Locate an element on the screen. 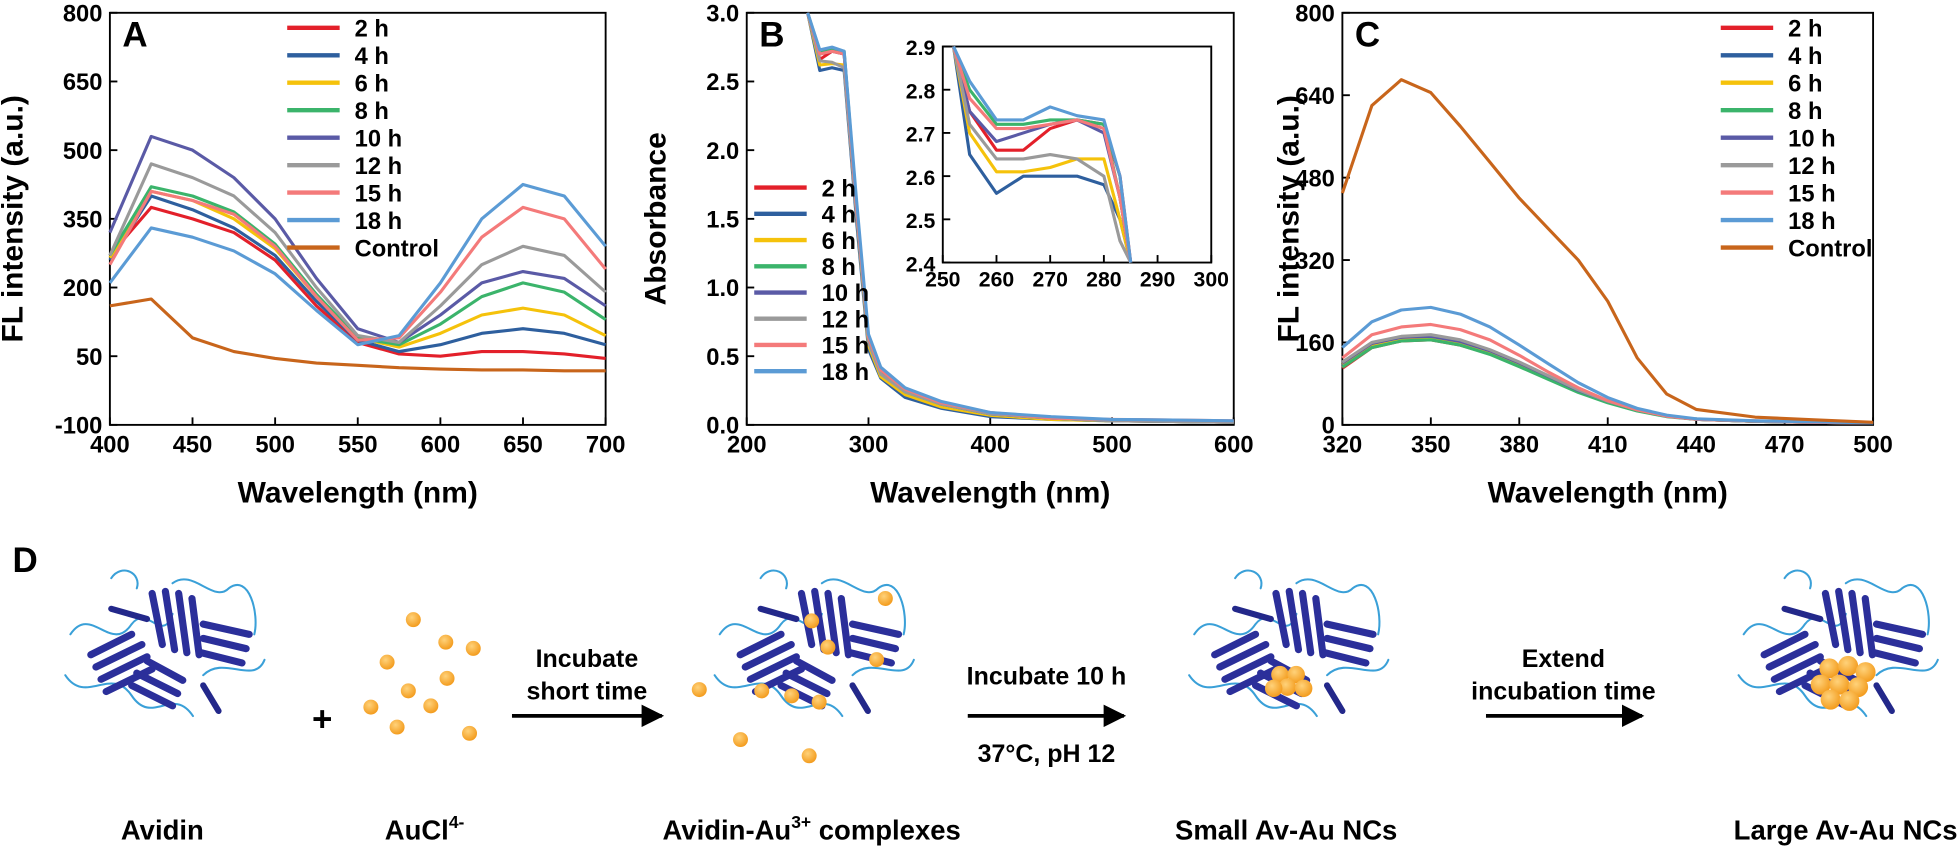  y-tick-label: 2.8 is located at coordinates (921, 91).